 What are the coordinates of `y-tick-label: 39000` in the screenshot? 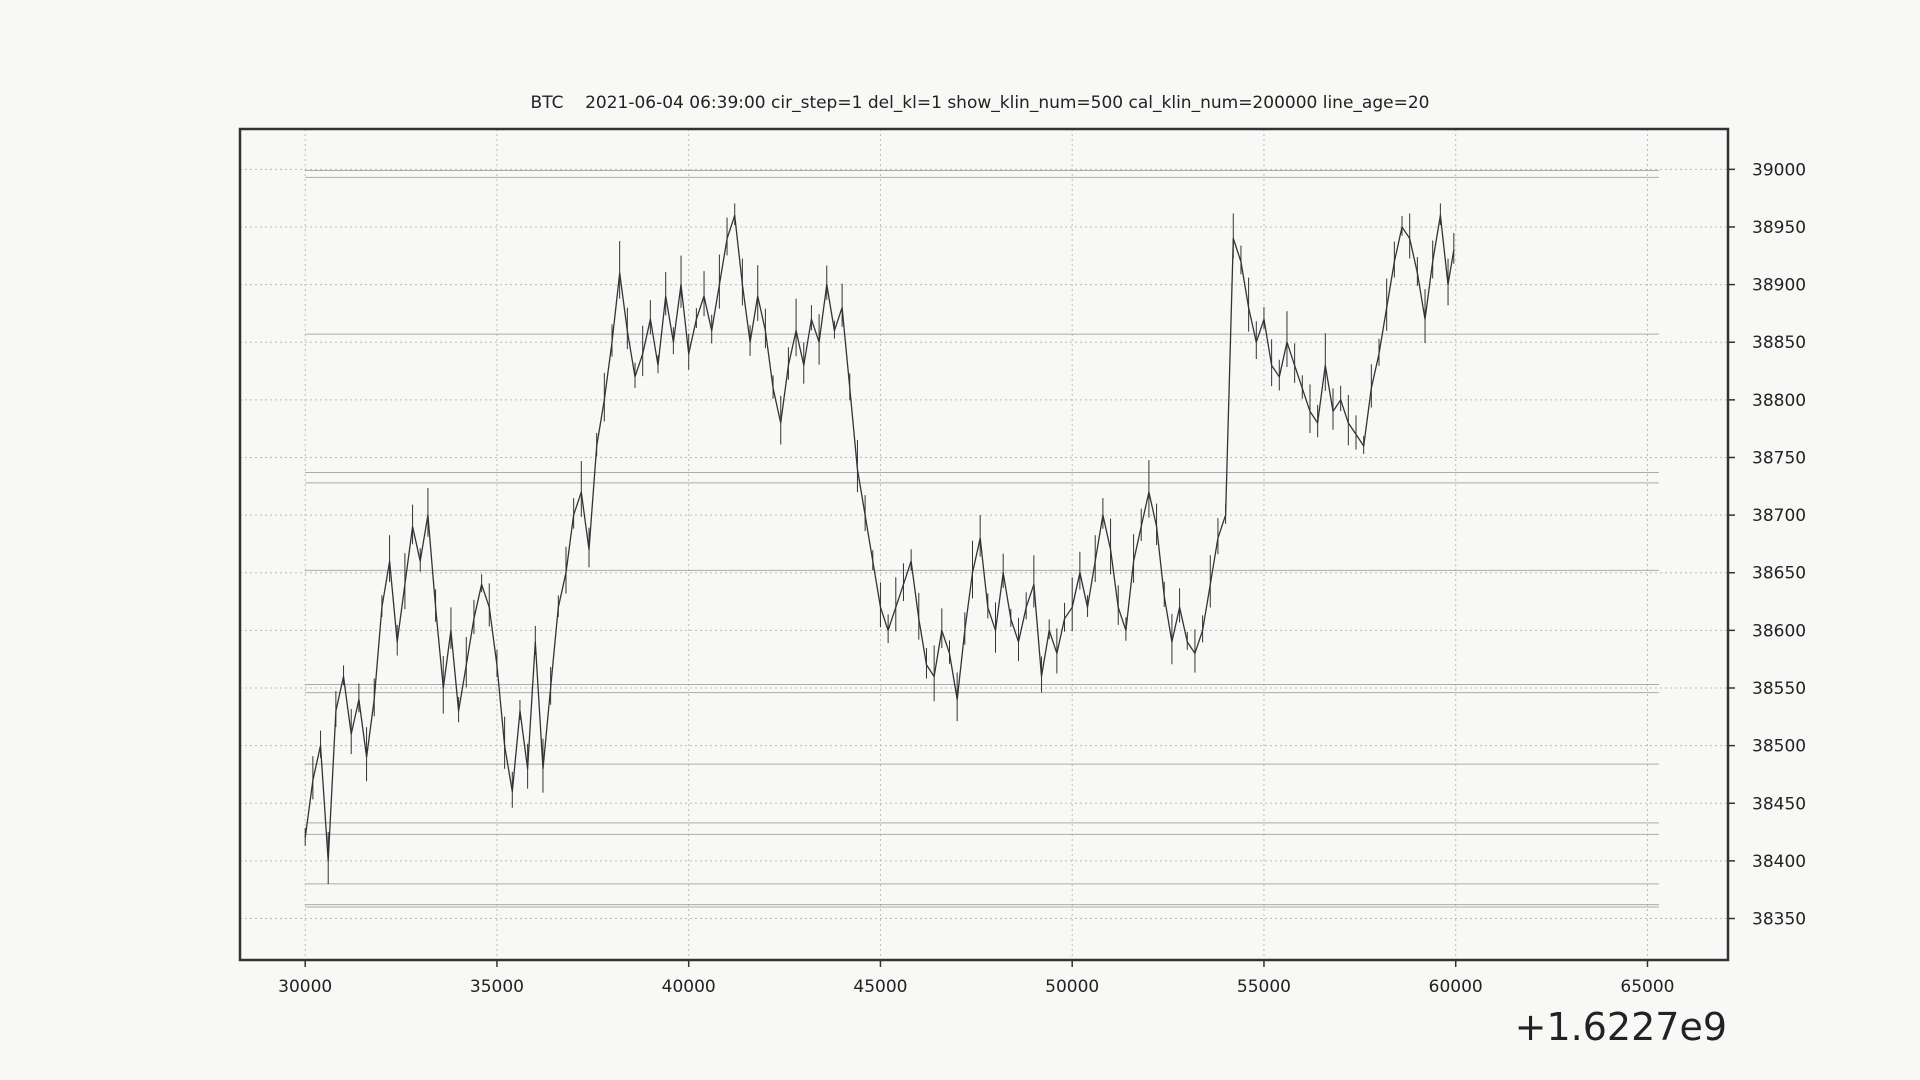 It's located at (1779, 170).